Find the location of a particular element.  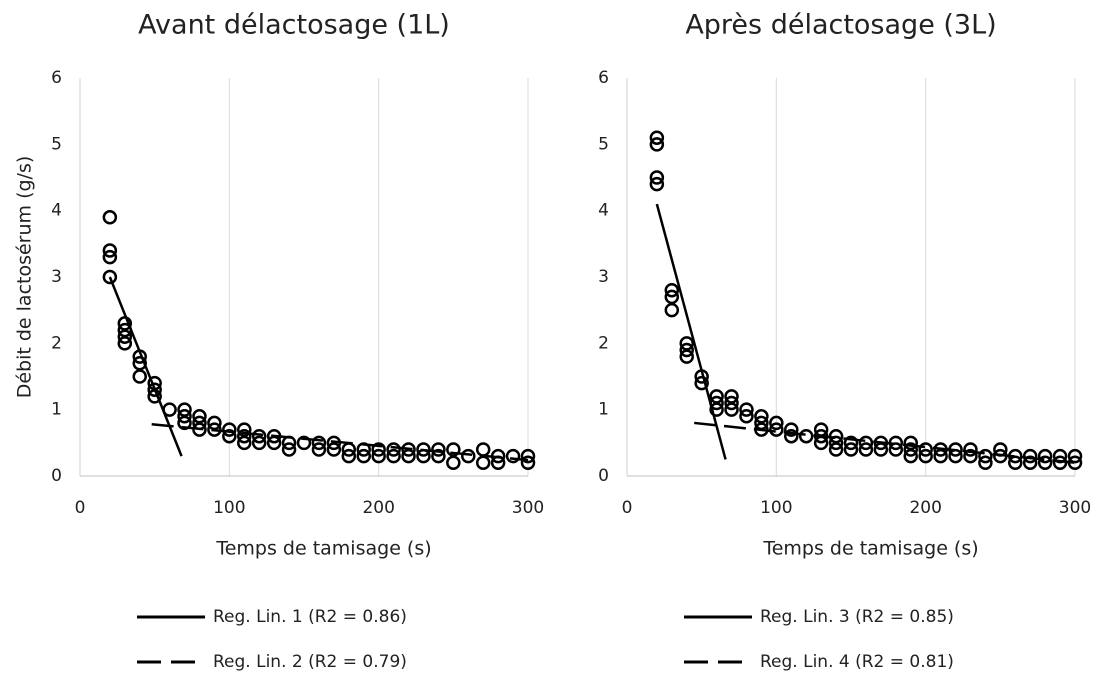

legend-label: Reg. Lin. 4 (R2 = 0.81) is located at coordinates (857, 662).